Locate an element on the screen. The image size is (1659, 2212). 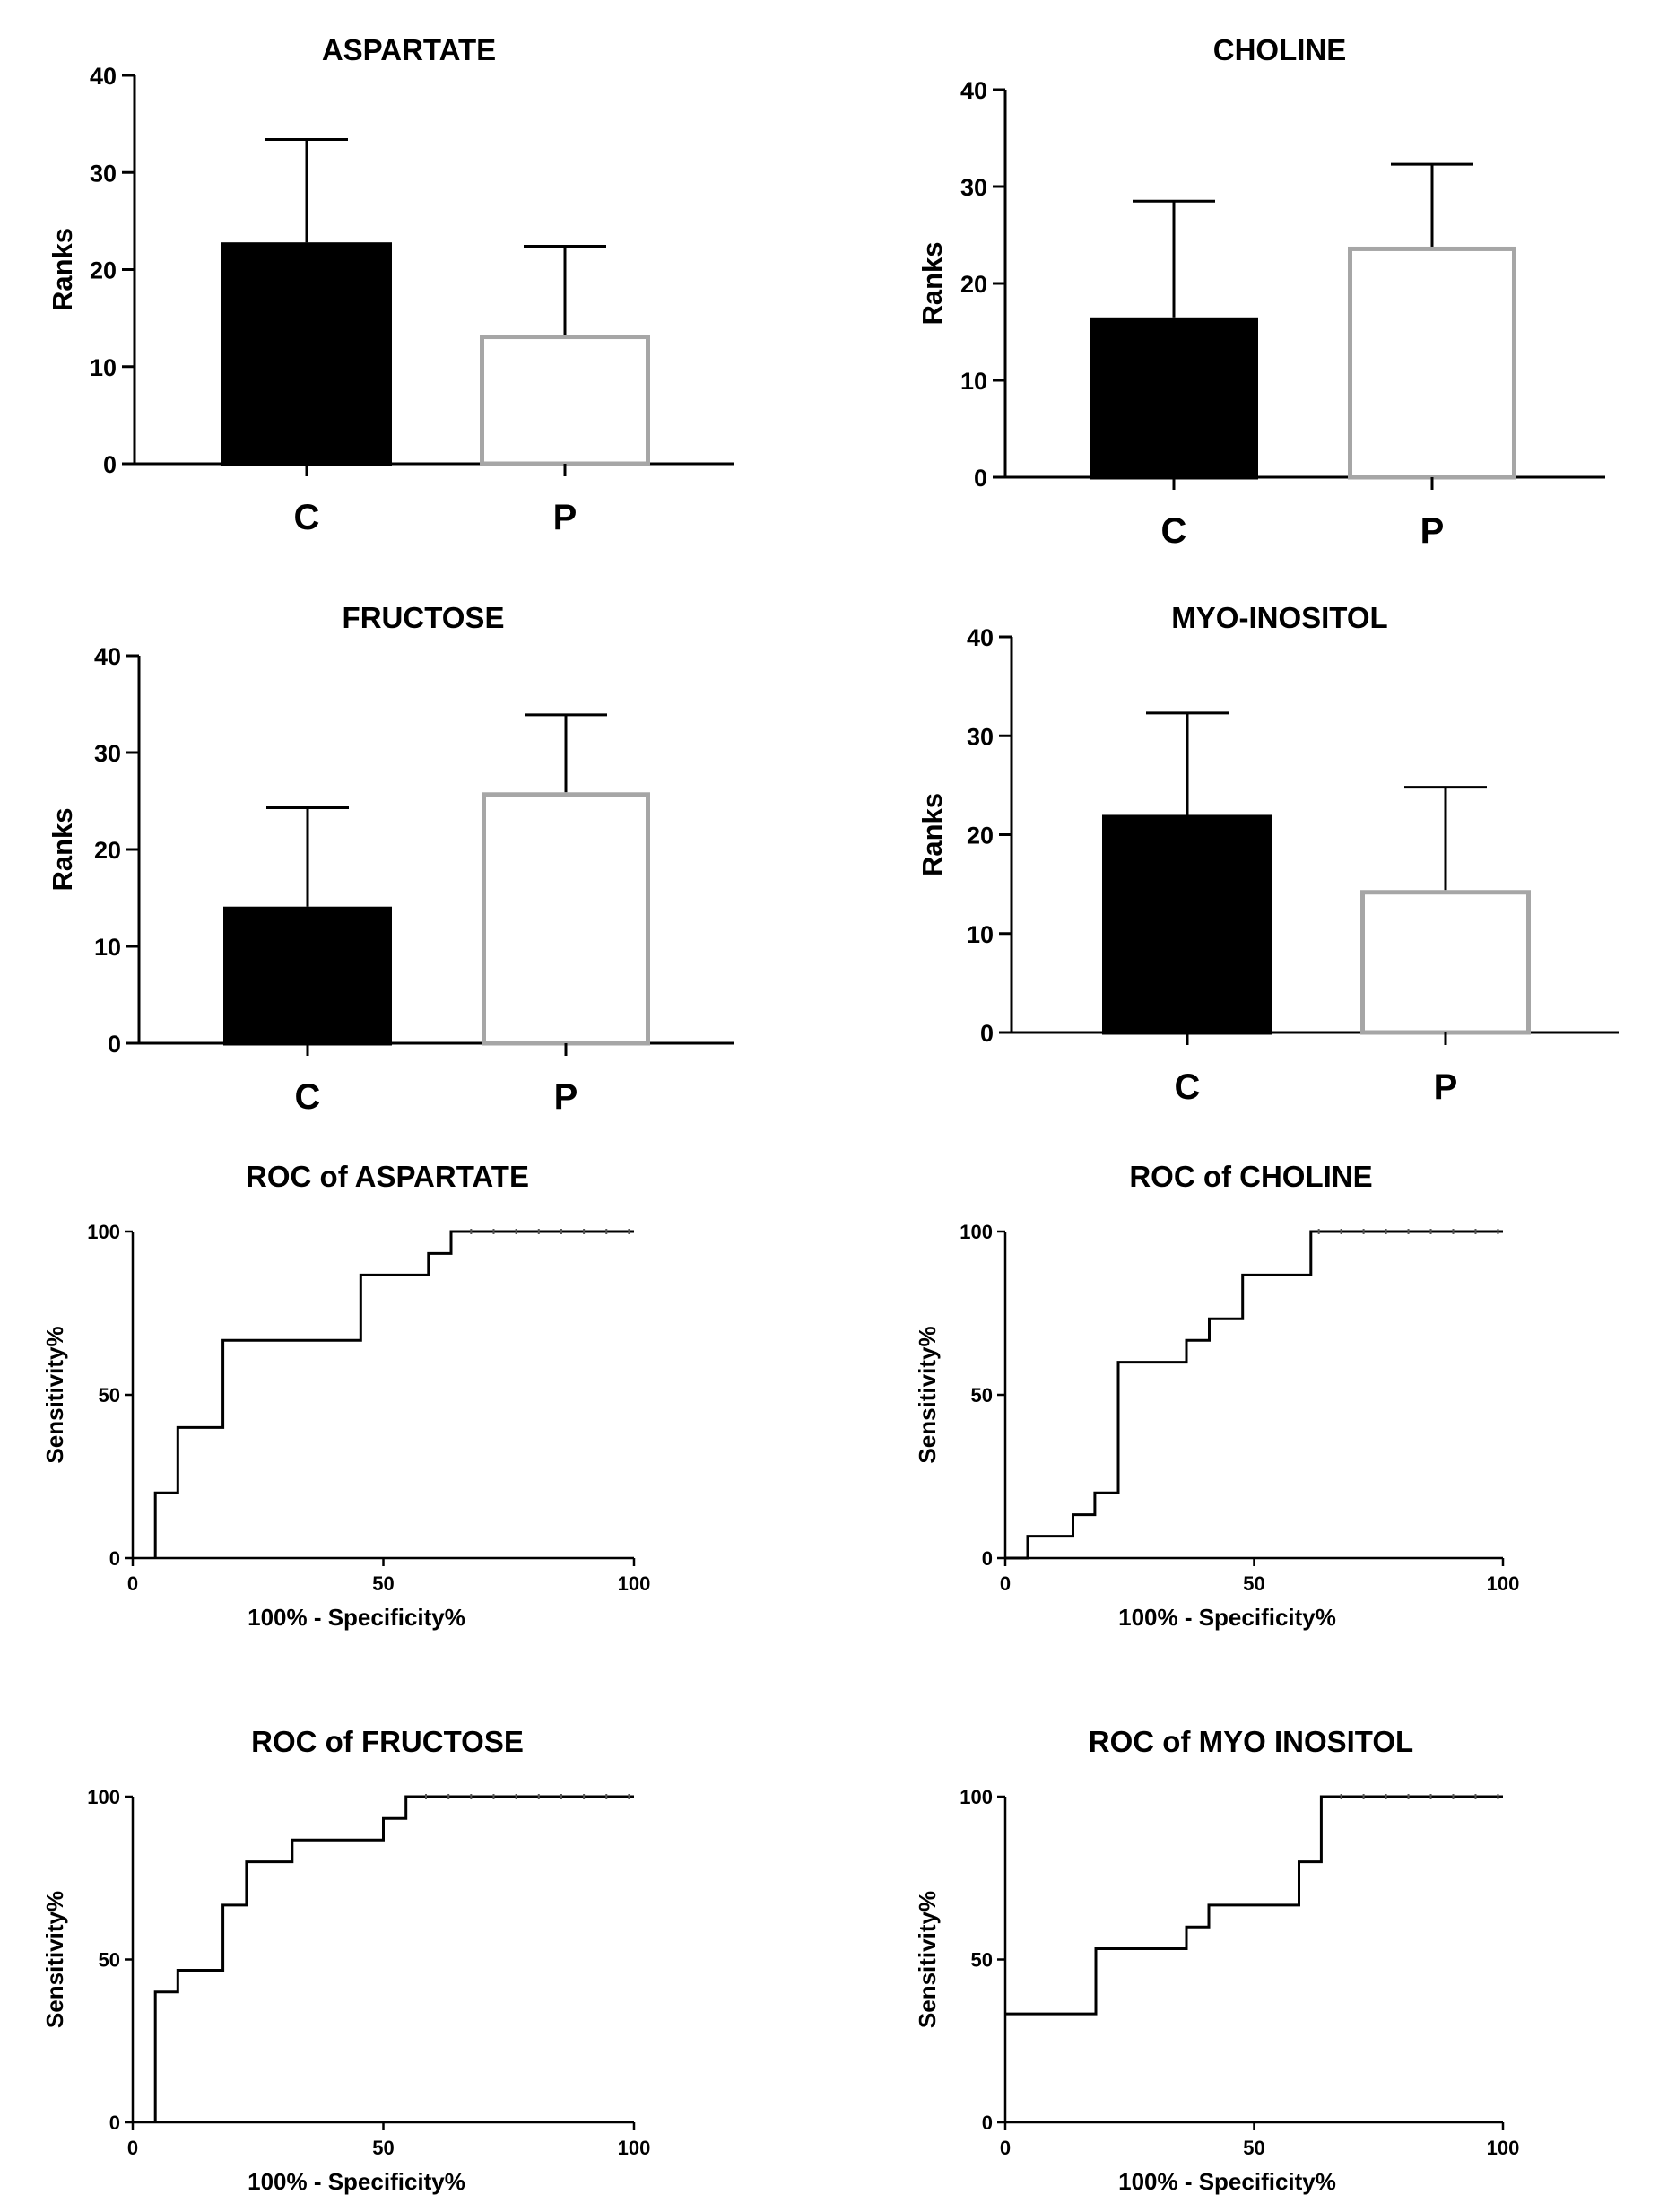
chart-title: ROC of ASPARTATE is located at coordinates (387, 1176).